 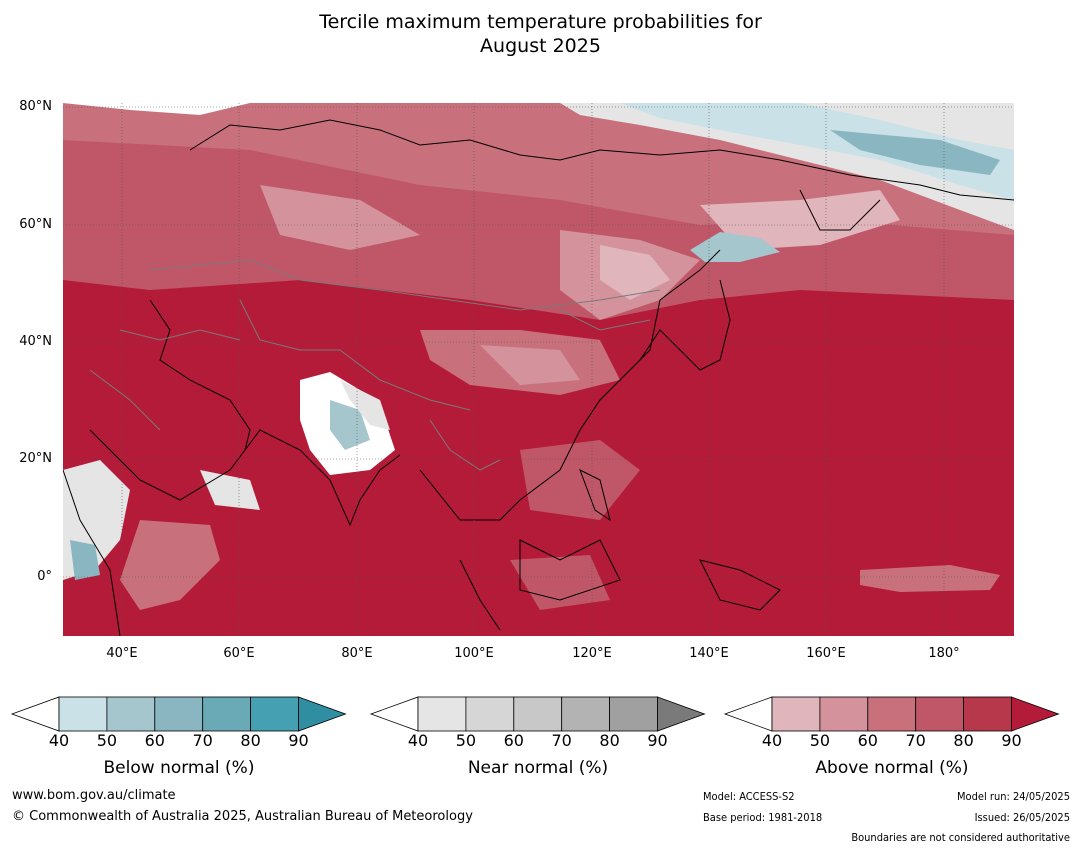 I want to click on lon-label-100e: 100°E, so click(x=474, y=653).